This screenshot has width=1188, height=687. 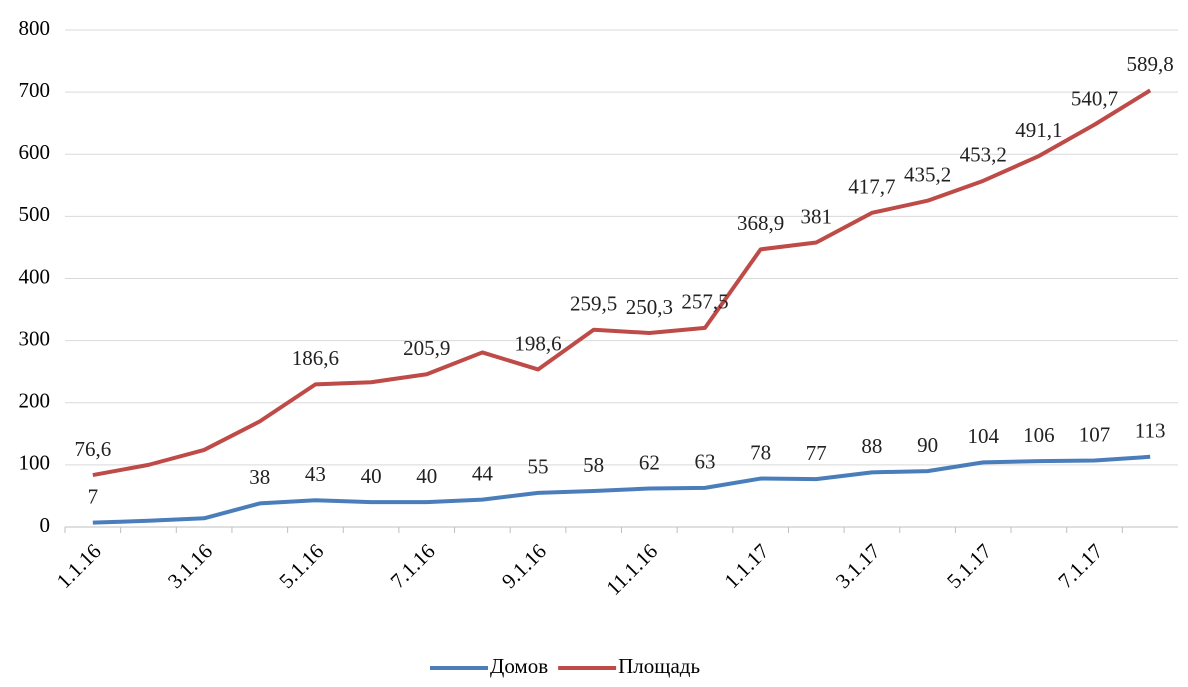 I want to click on data-label: 88, so click(x=871, y=446).